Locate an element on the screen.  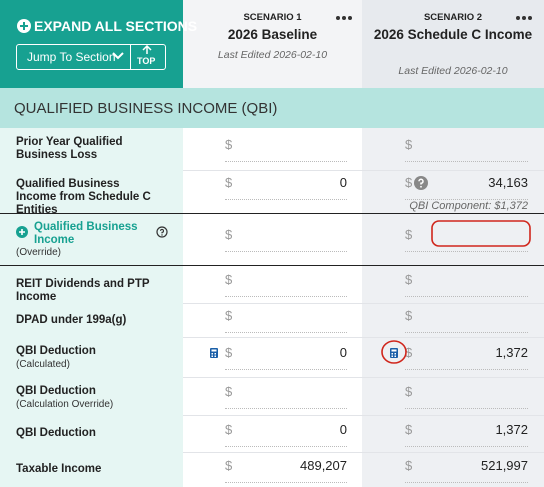
expand-all: EXPAND ALL SECTIONS is located at coordinates (116, 26).